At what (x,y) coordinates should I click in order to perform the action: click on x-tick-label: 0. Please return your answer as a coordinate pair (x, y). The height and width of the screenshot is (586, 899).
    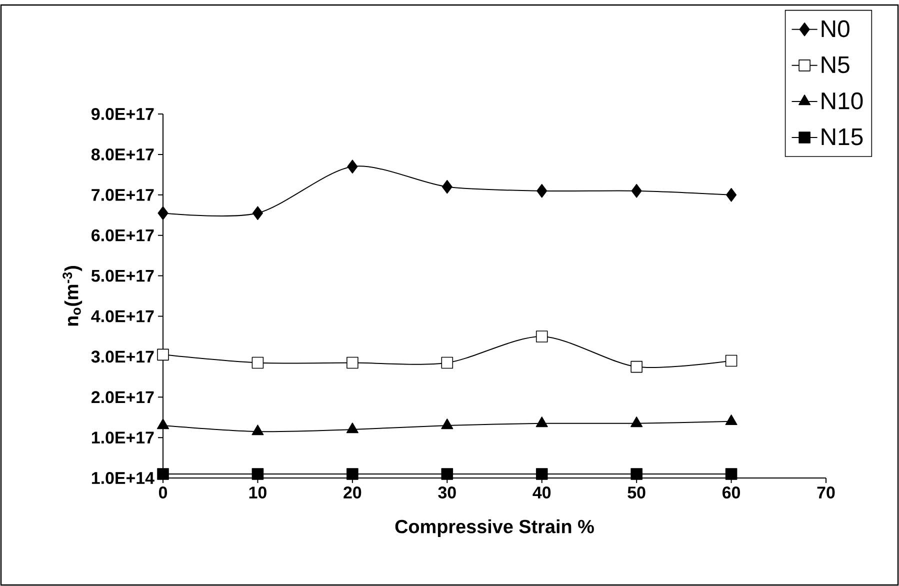
    Looking at the image, I should click on (163, 492).